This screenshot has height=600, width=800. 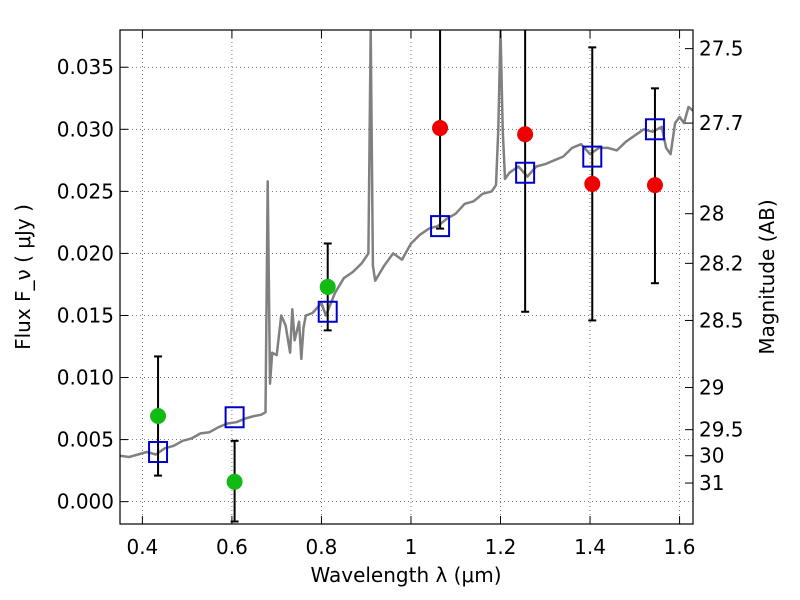 I want to click on x-tick-label: 1, so click(x=411, y=547).